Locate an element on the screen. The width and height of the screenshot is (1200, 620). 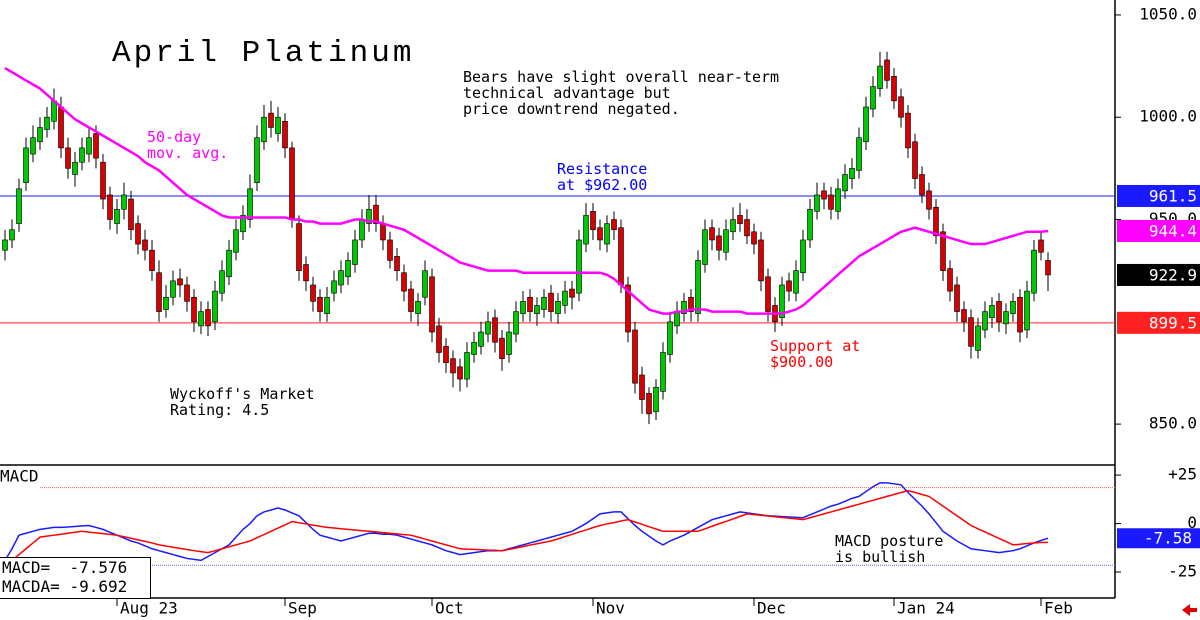
x-tick-label: Dec is located at coordinates (771, 608).